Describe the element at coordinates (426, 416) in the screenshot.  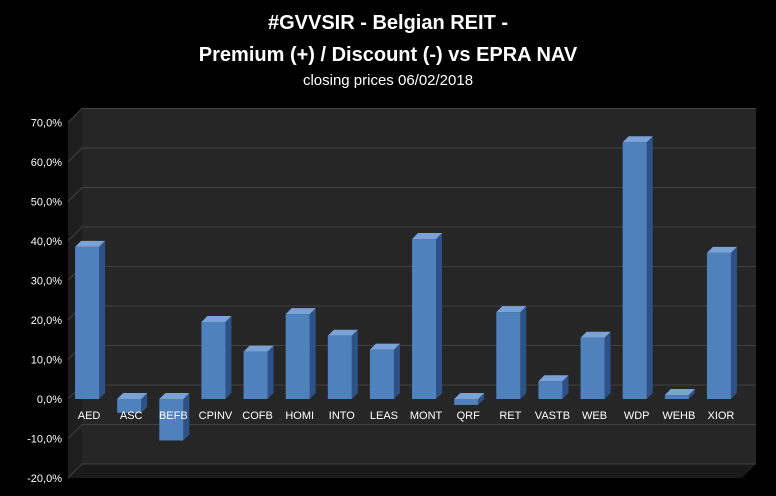
I see `x-tick-label: MONT` at that location.